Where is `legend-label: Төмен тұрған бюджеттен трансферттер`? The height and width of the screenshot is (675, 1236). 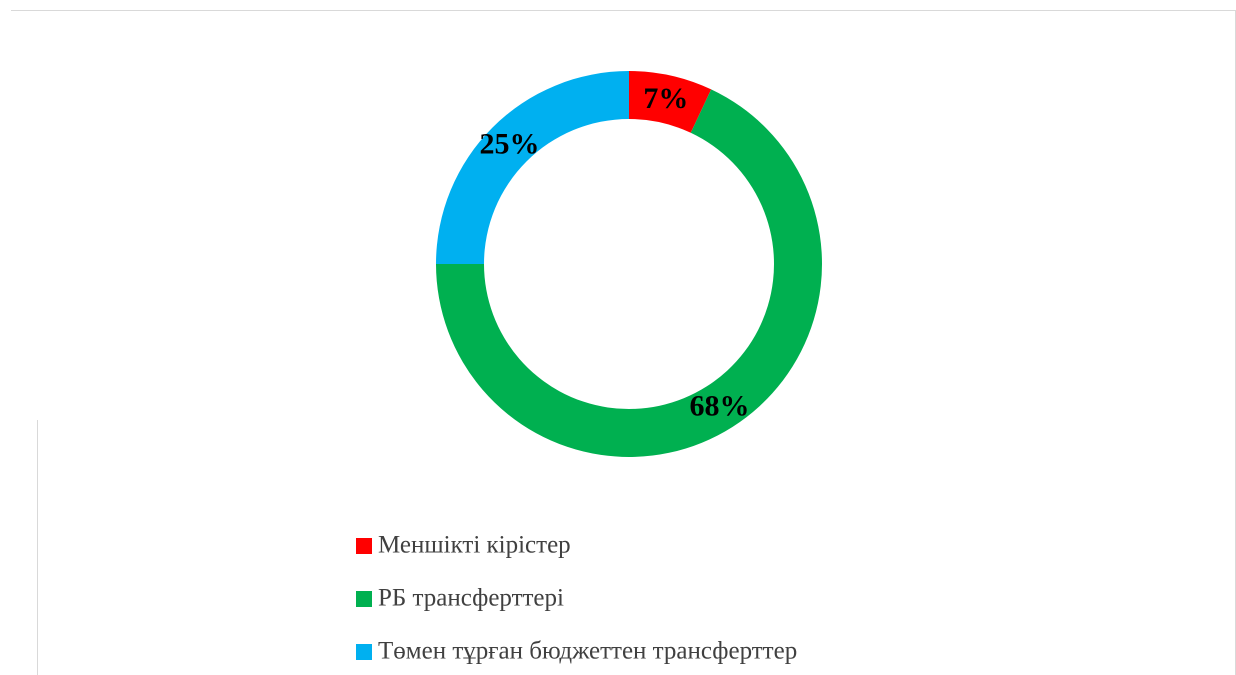 legend-label: Төмен тұрған бюджеттен трансферттер is located at coordinates (587, 651).